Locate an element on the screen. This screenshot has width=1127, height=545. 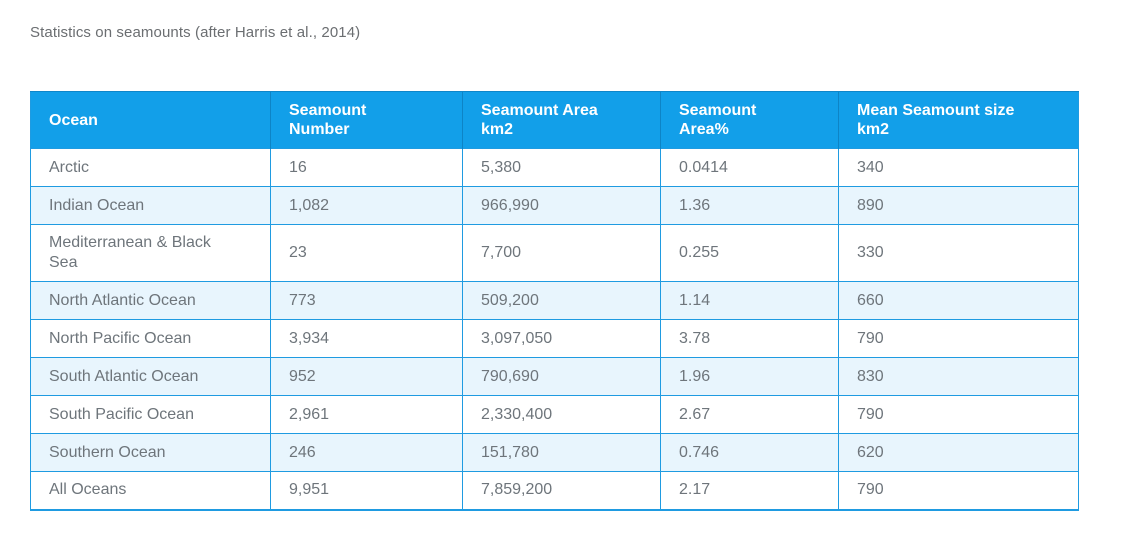
cell-seamount-area: 509,200 is located at coordinates (561, 300).